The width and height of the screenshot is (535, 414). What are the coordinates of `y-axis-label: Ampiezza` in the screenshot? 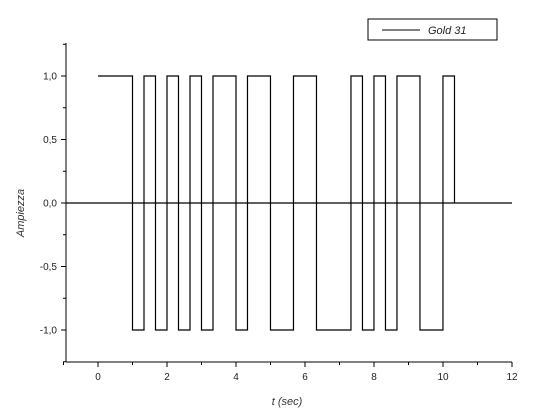 It's located at (21, 213).